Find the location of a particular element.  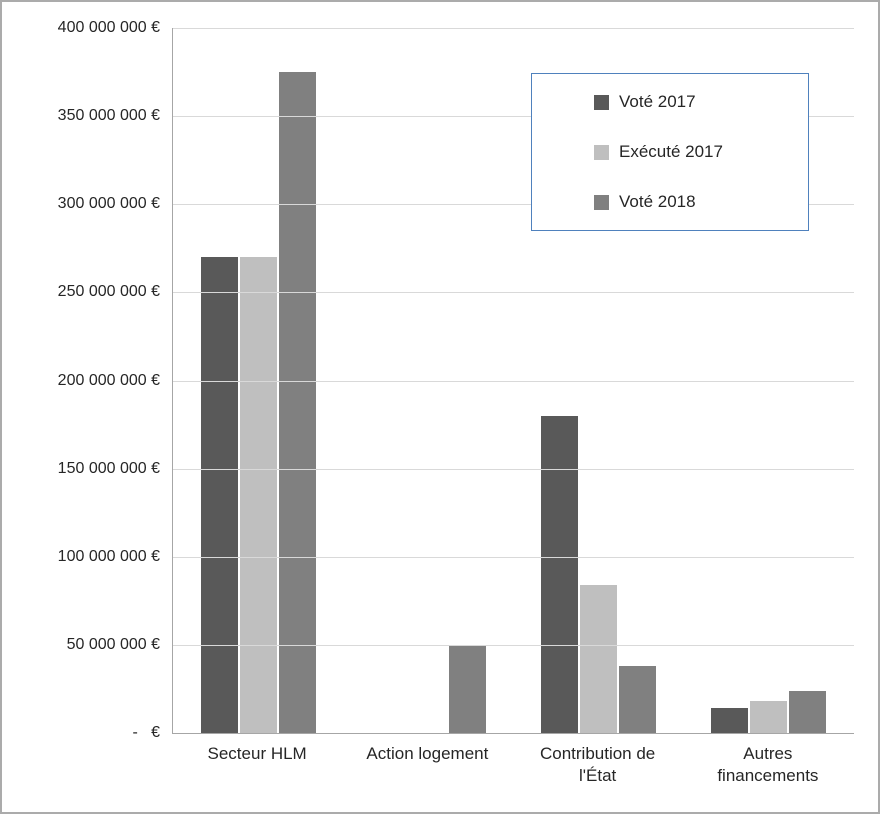

x-axis-tick: Autres financements is located at coordinates (768, 765).